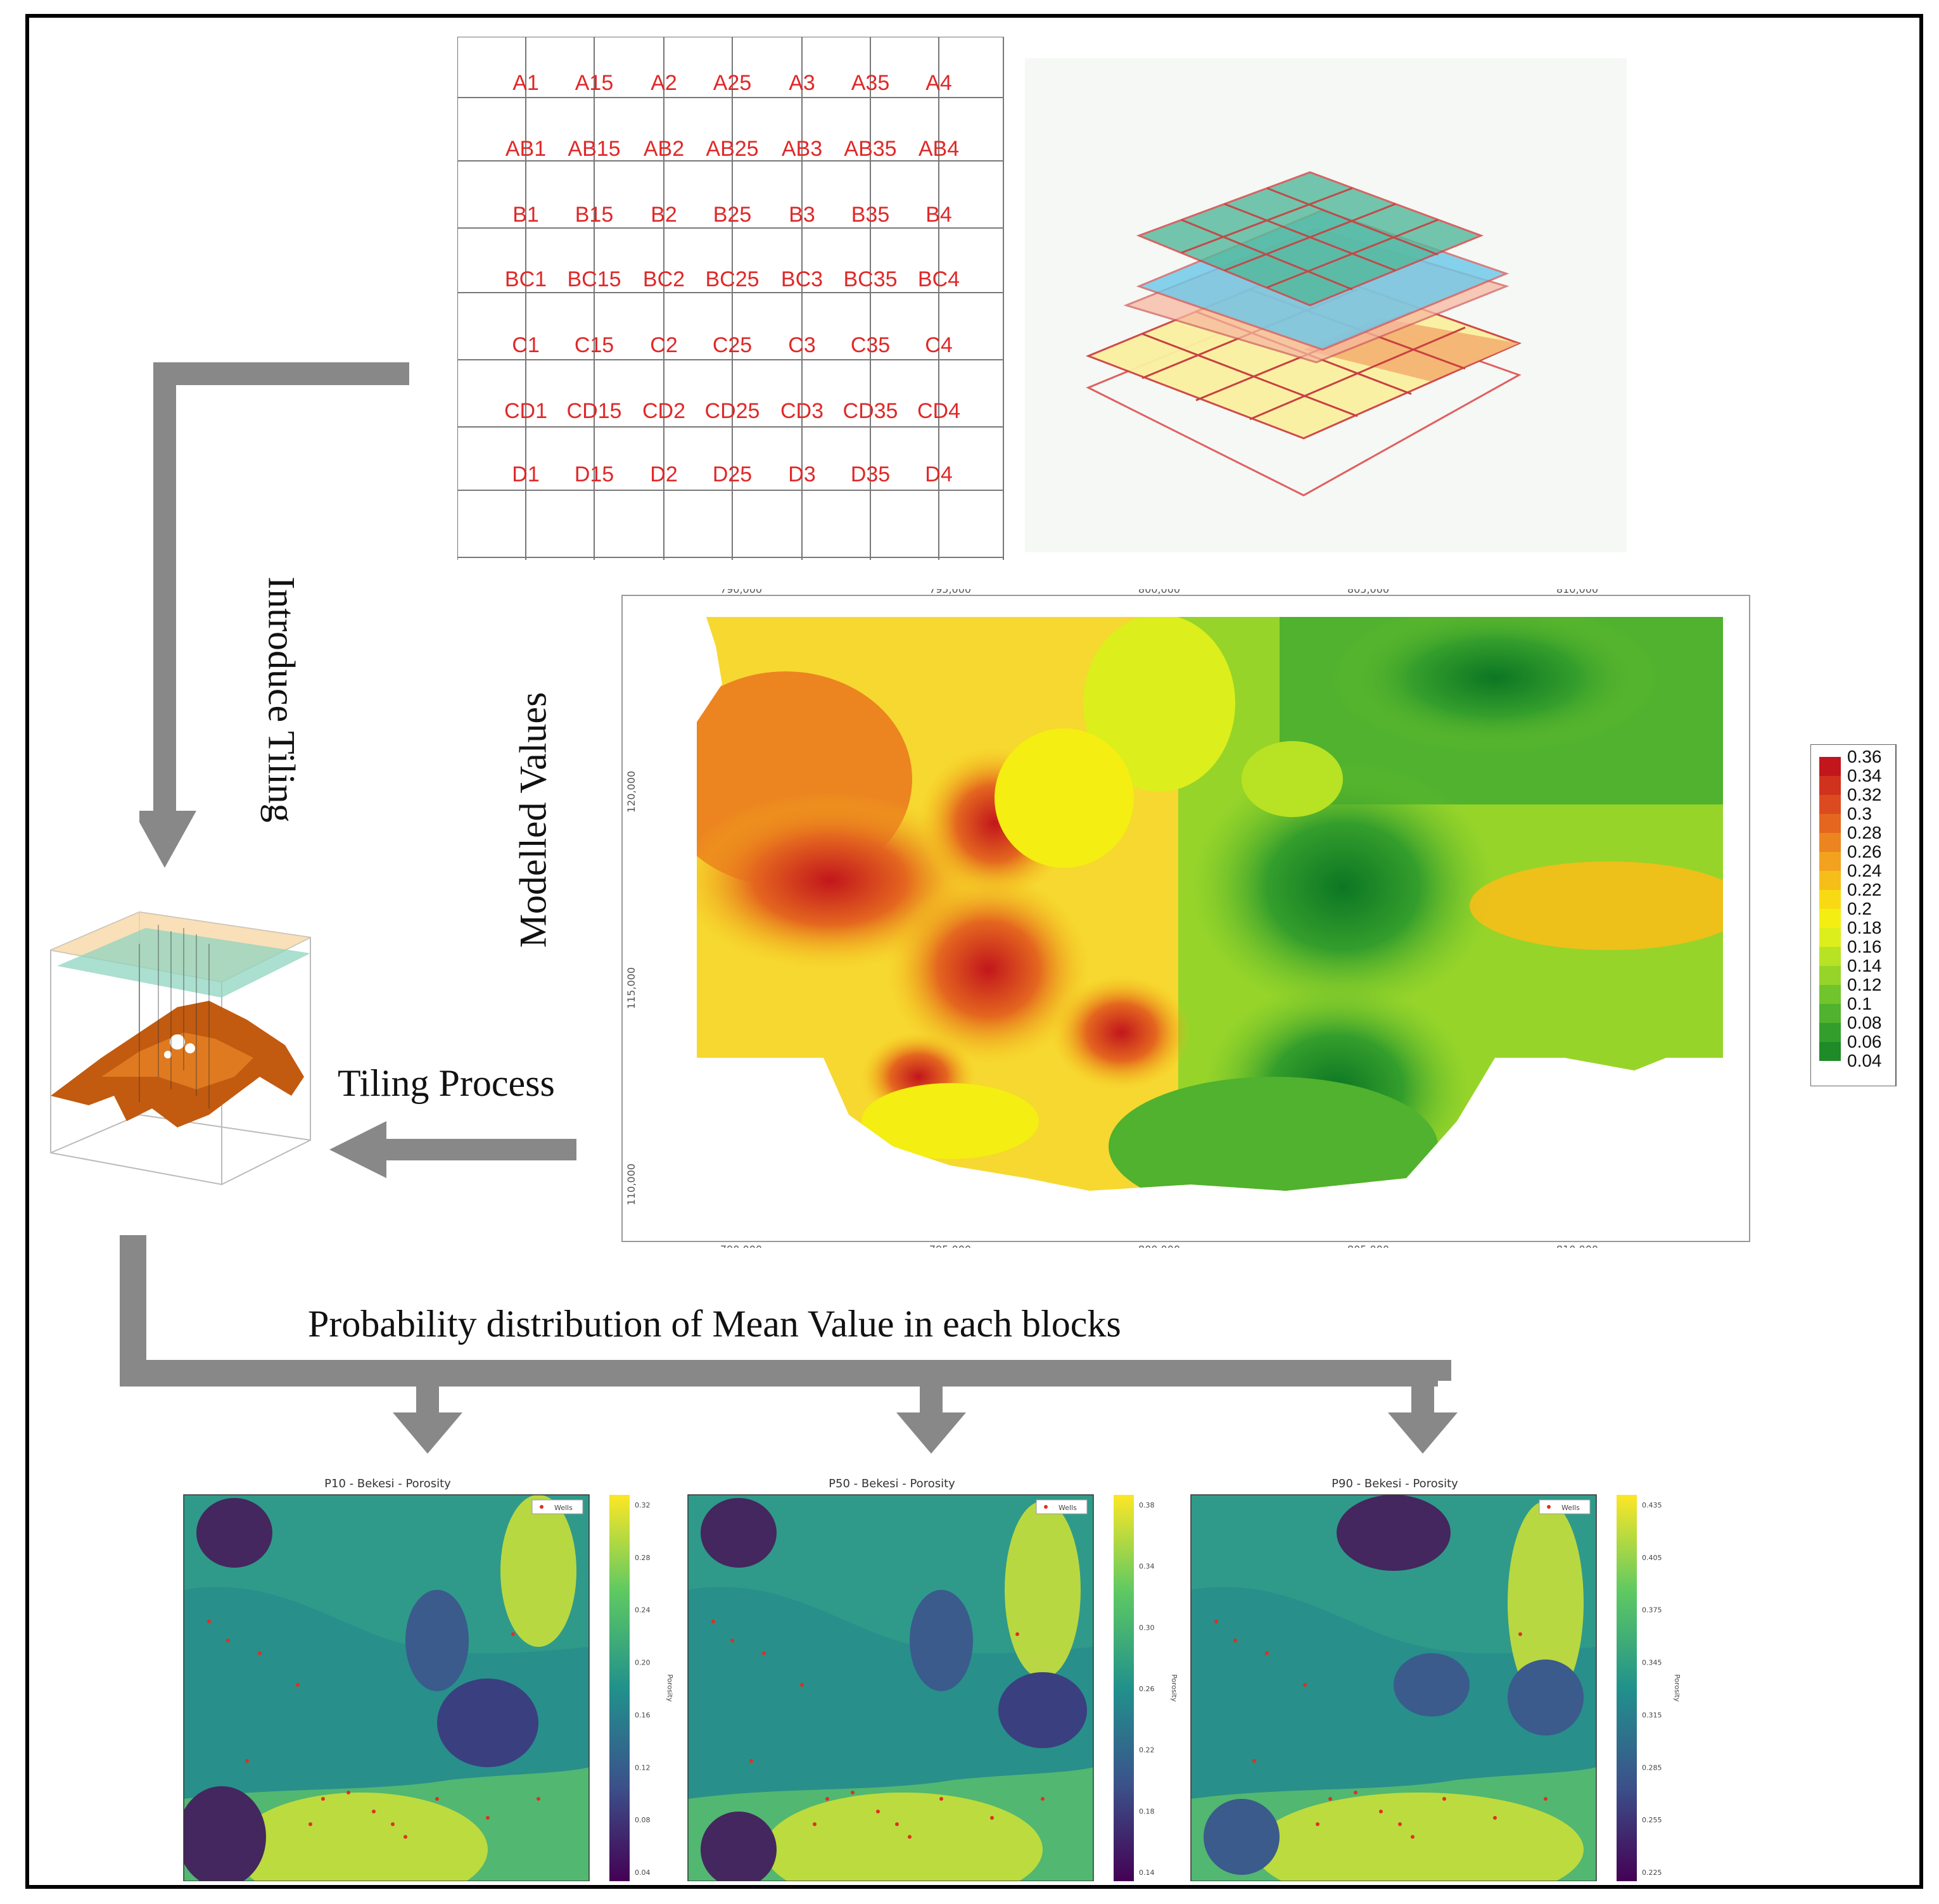 This screenshot has width=1939, height=1904. What do you see at coordinates (939, 279) in the screenshot?
I see `grid-cell-label: BC4` at bounding box center [939, 279].